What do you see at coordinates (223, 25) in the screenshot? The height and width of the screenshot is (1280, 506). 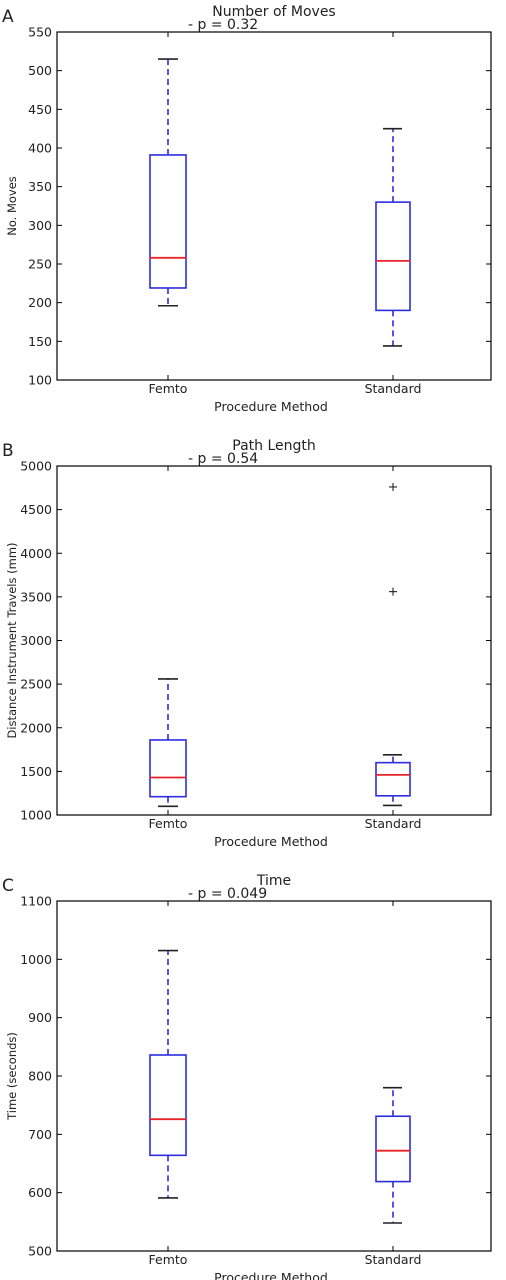 I see `p-value-annotation: - p = 0.32` at bounding box center [223, 25].